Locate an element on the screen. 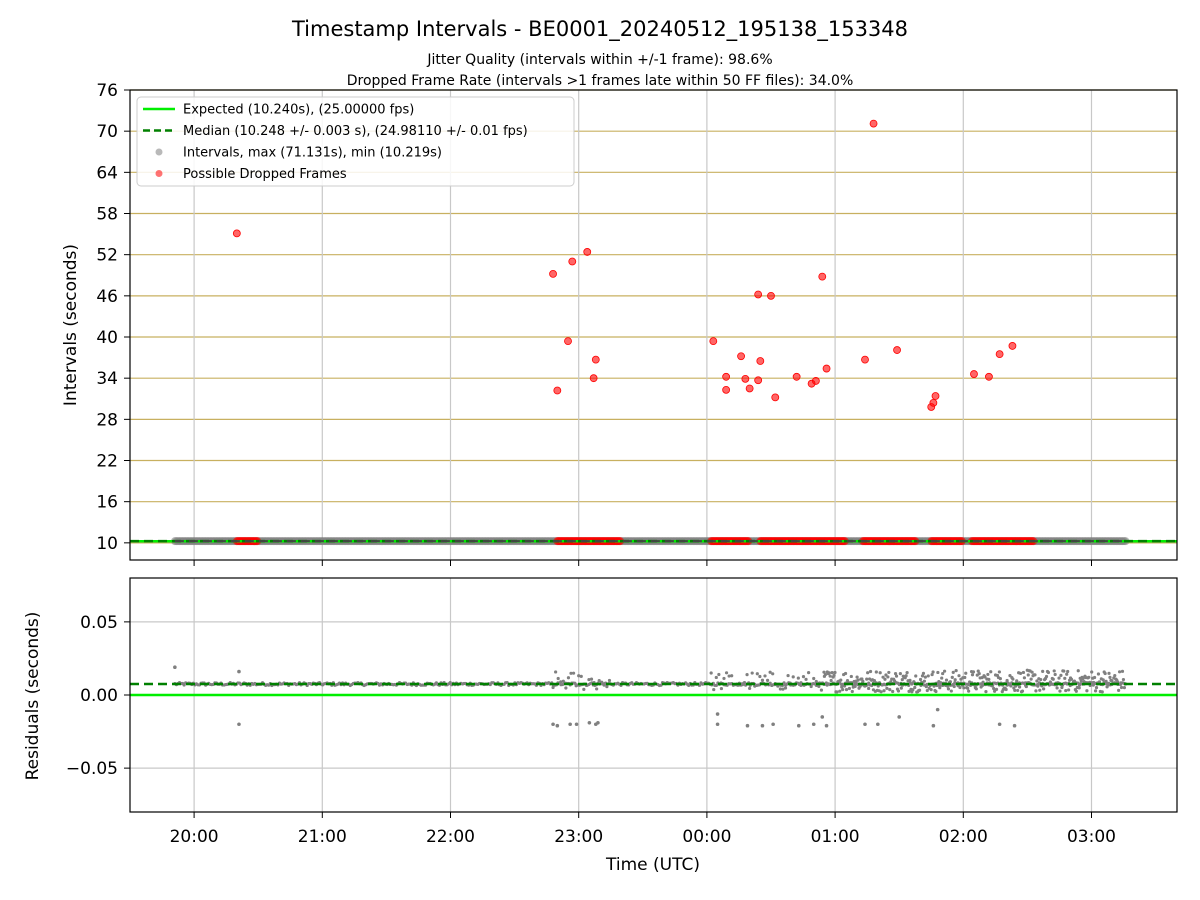 This screenshot has height=900, width=1200. top-y-tick-label: 52 is located at coordinates (107, 256).